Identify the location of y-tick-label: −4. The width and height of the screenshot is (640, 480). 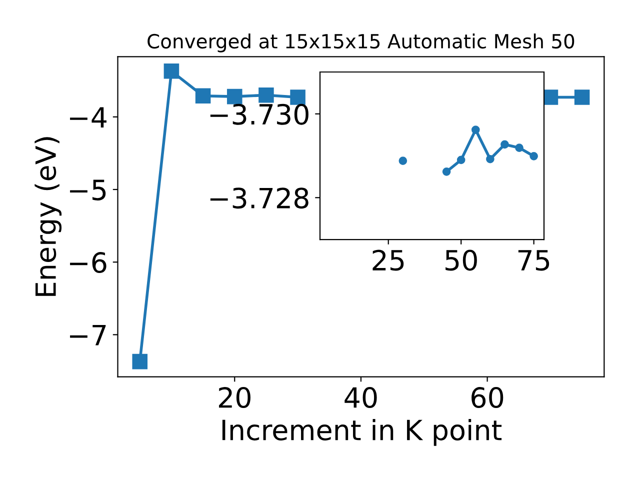
(88, 117).